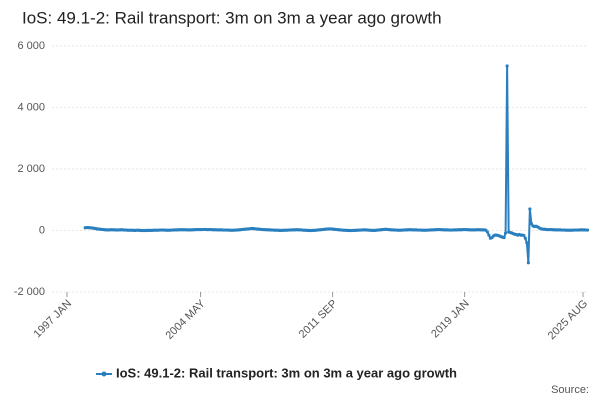 This screenshot has width=600, height=400. What do you see at coordinates (42, 230) in the screenshot?
I see `y-tick-label: 0` at bounding box center [42, 230].